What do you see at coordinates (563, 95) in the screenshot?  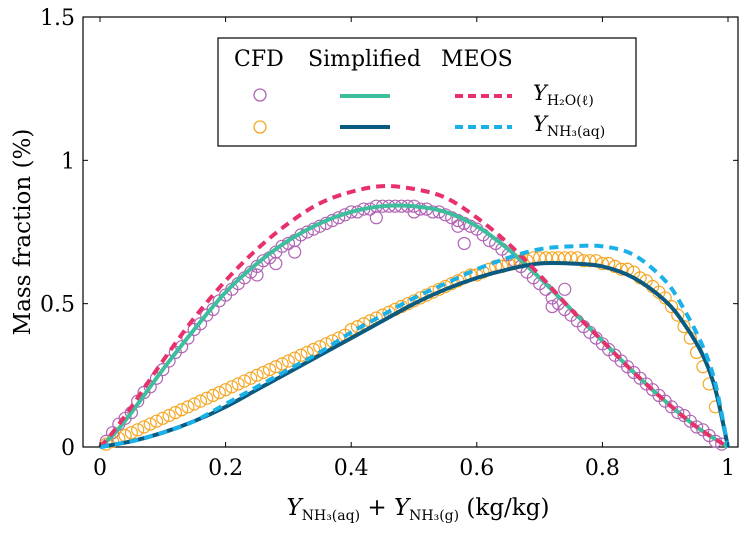 I see `legend-label-h2o: YH₂O(ℓ)` at bounding box center [563, 95].